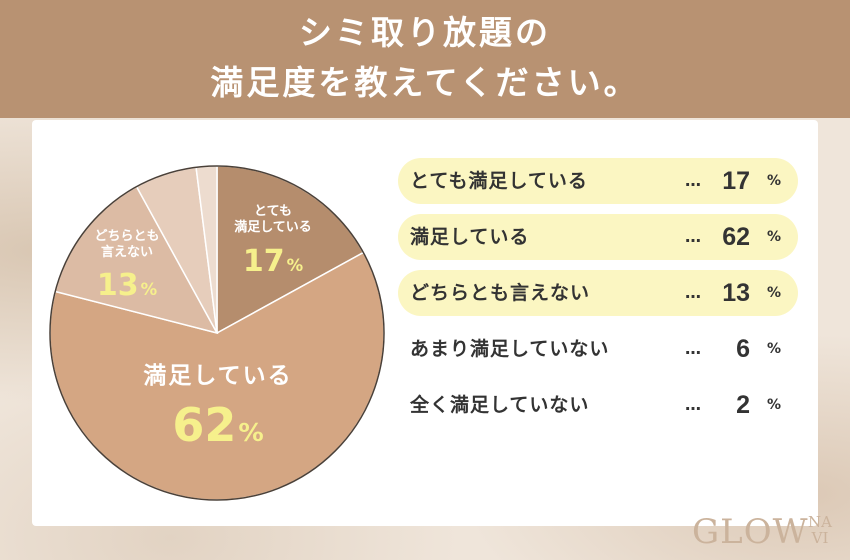  Describe the element at coordinates (273, 228) in the screenshot. I see `slice-label-very-satisfied-line2: 満足している` at that location.